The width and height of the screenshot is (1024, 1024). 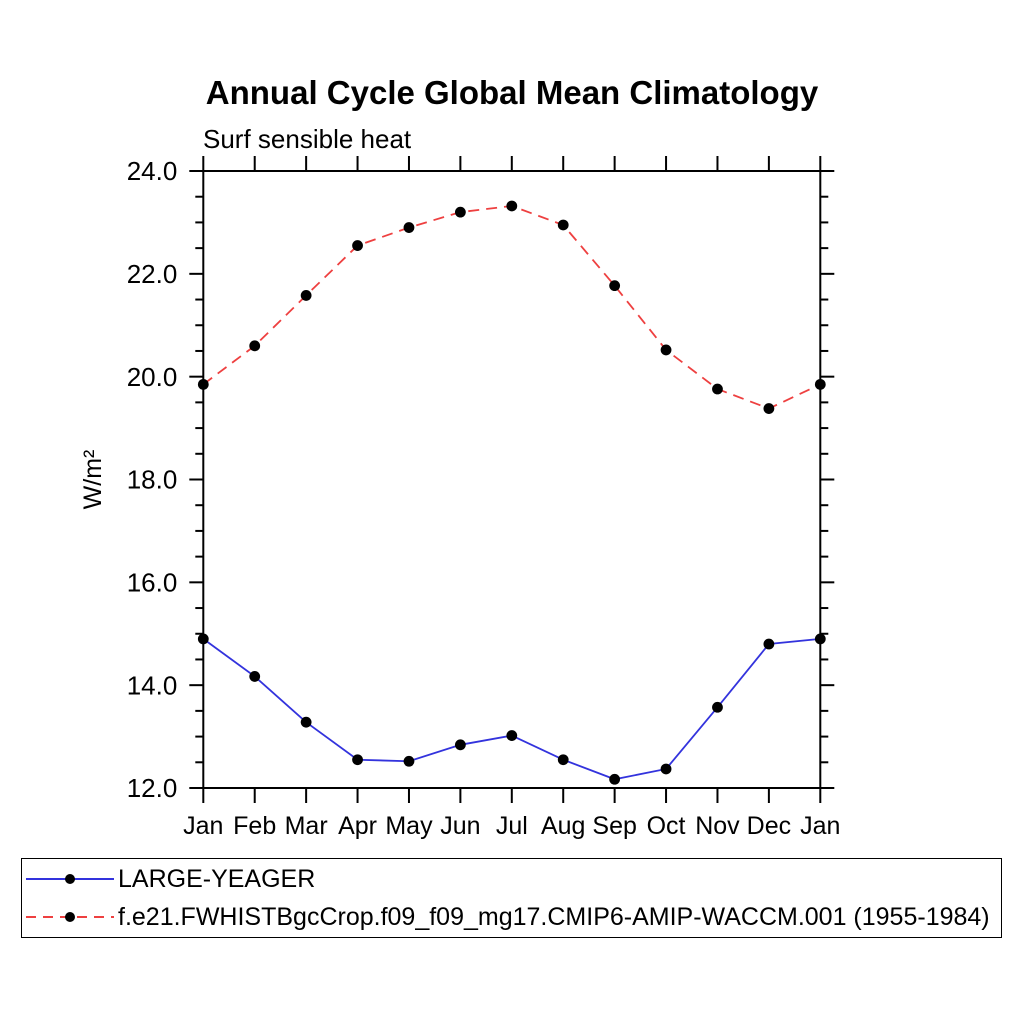 I want to click on x-tick-label: Apr, so click(x=357, y=826).